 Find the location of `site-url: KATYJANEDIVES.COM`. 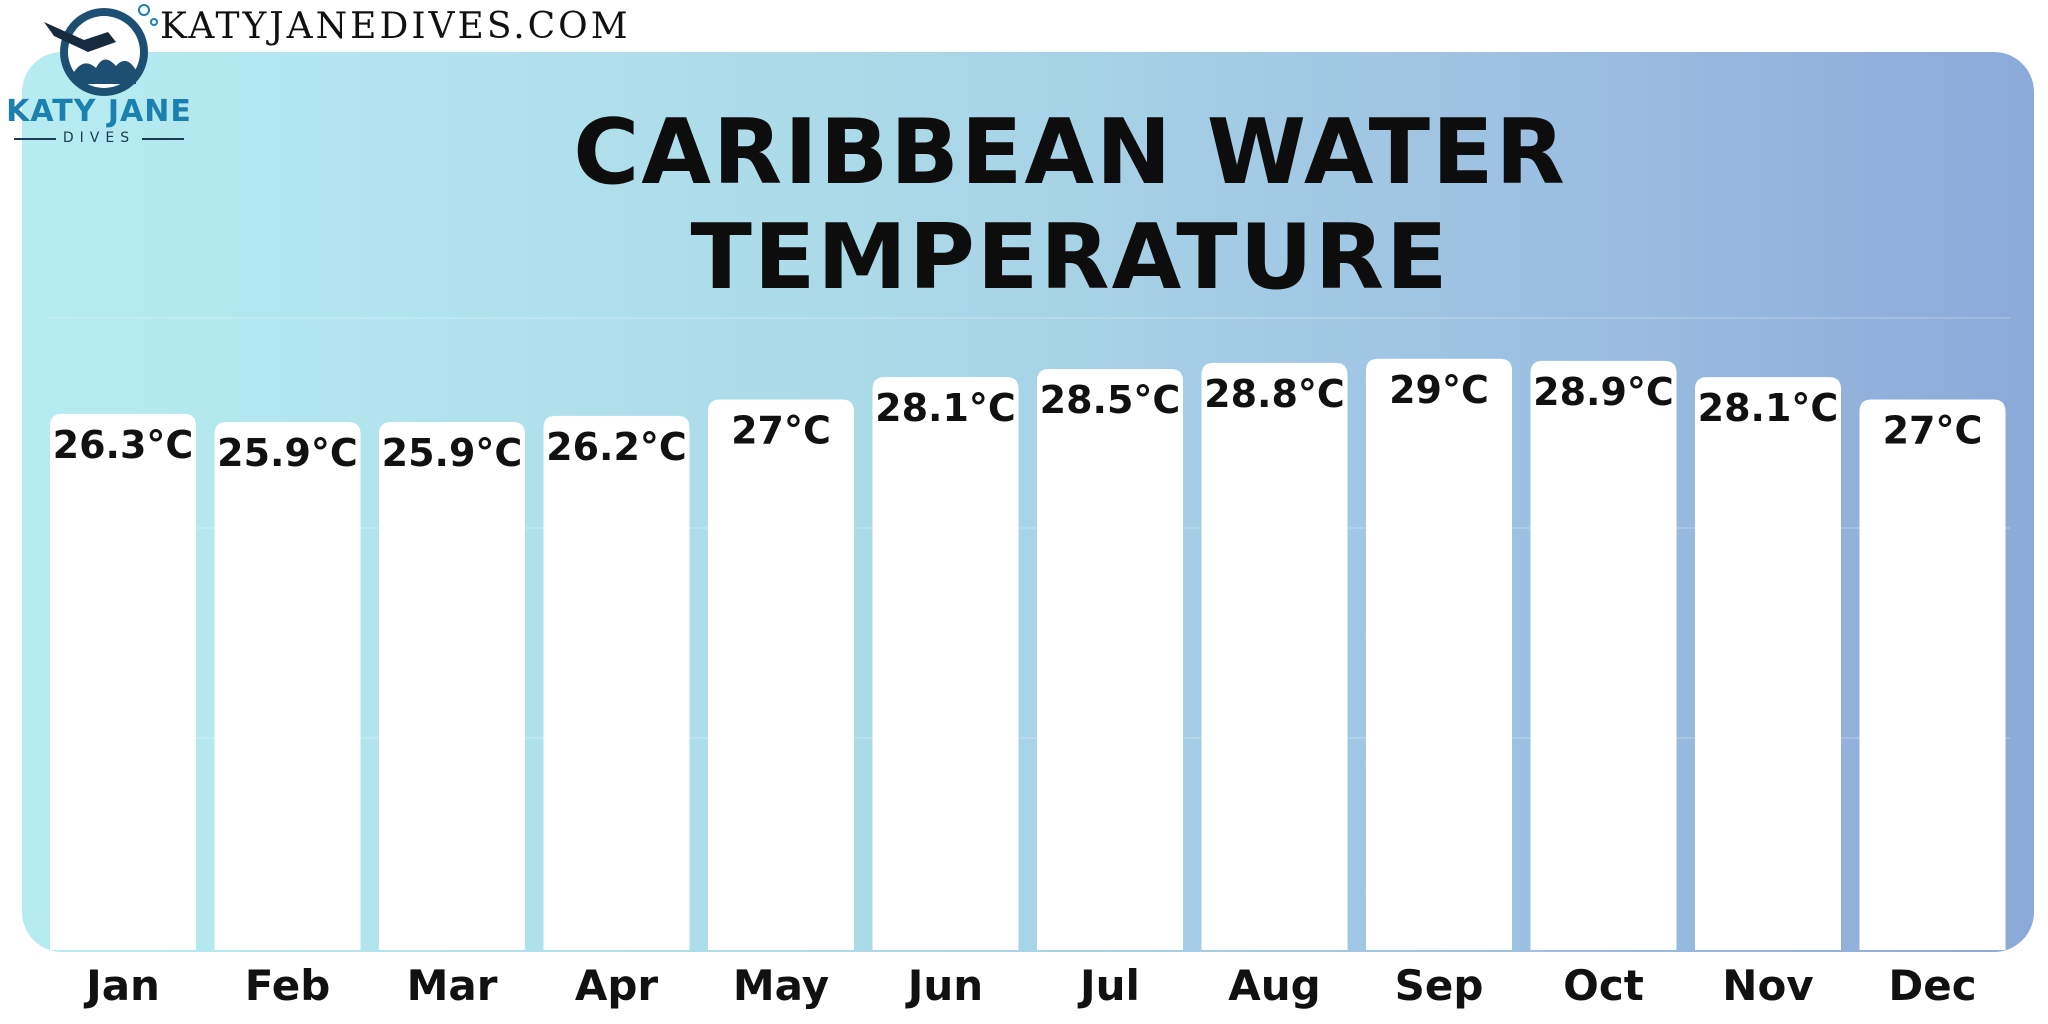

site-url: KATYJANEDIVES.COM is located at coordinates (395, 26).